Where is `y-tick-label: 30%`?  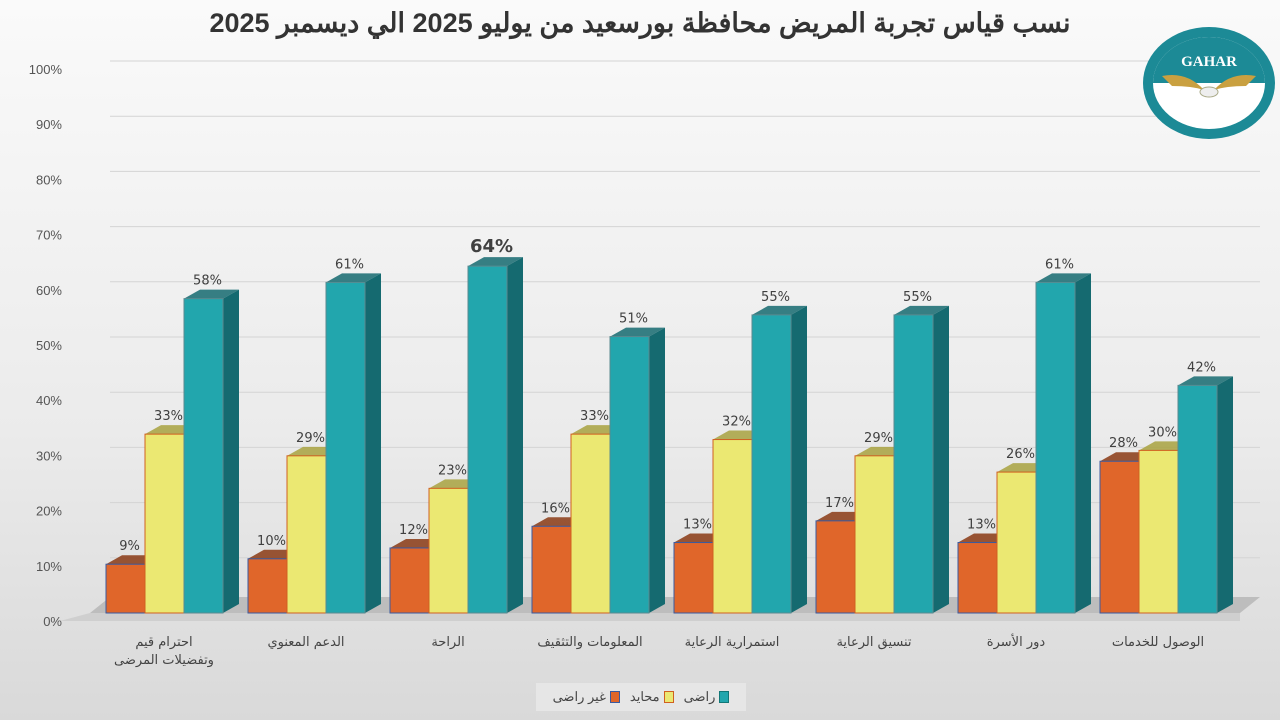 y-tick-label: 30% is located at coordinates (49, 455).